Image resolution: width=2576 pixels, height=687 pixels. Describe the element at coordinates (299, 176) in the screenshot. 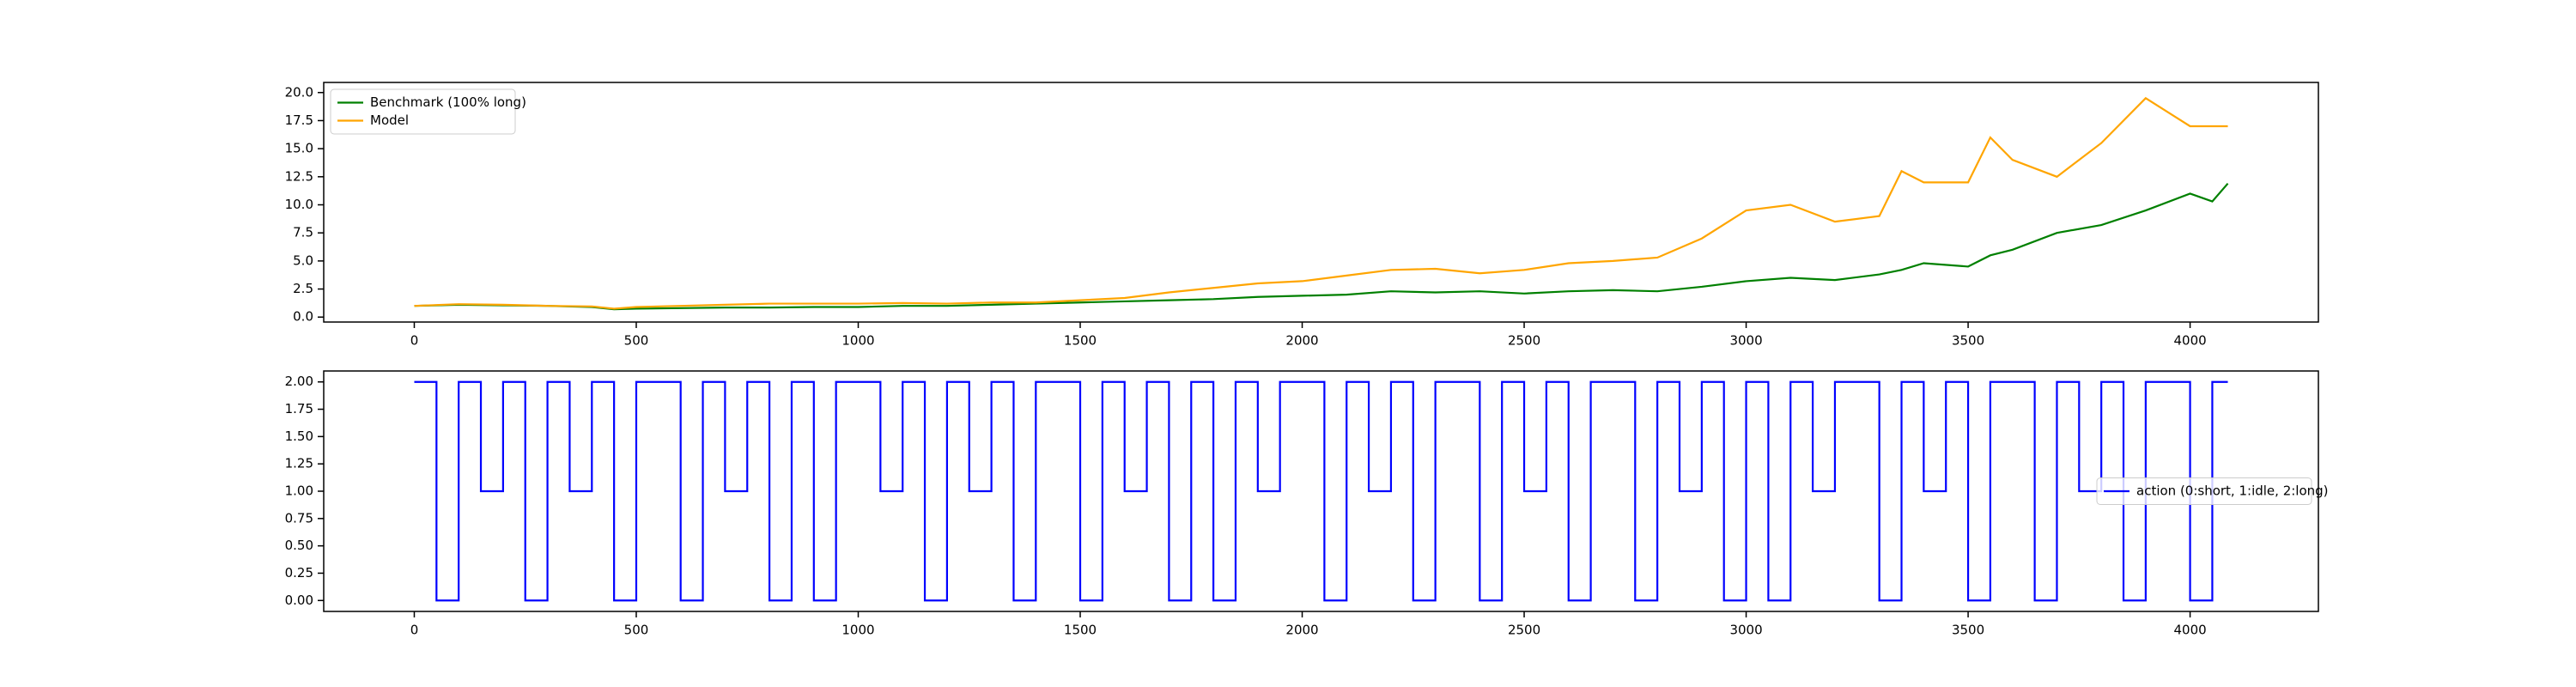

I see `y-tick-label: 12.5` at that location.